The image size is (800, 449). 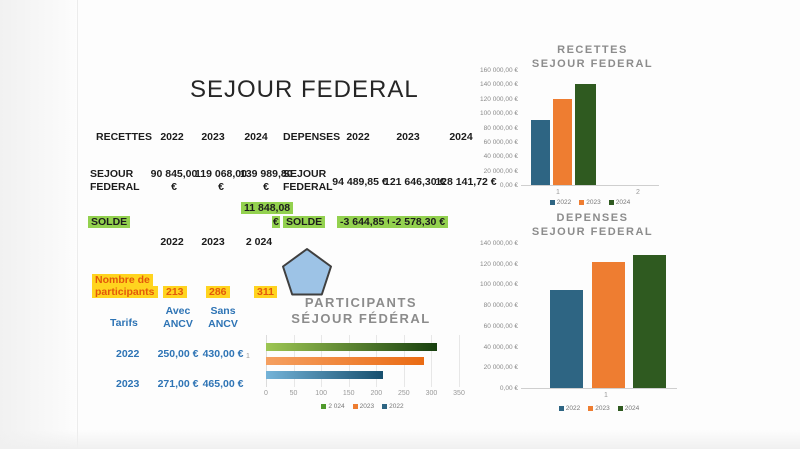 What do you see at coordinates (172, 137) in the screenshot?
I see `recettes-year-2022: 2022` at bounding box center [172, 137].